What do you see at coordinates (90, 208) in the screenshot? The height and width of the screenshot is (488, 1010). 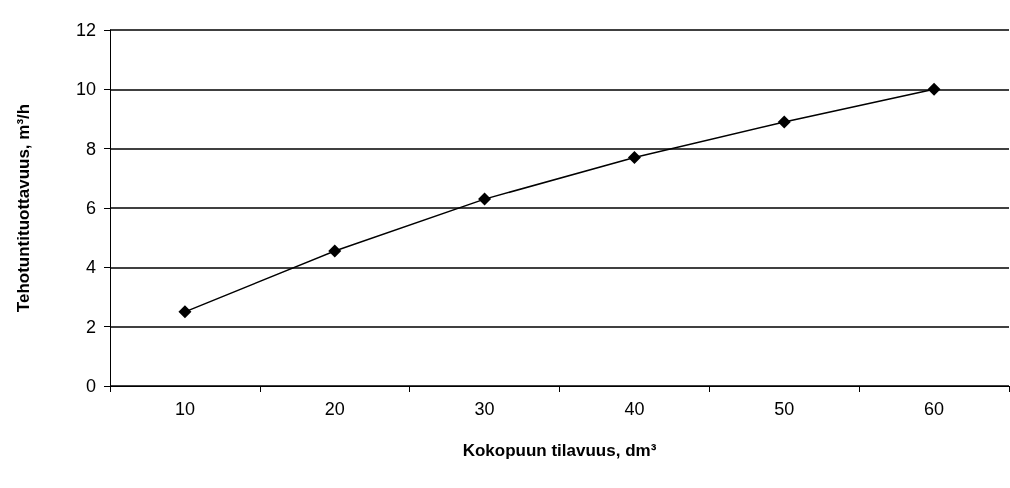 I see `y-tick-label: 6` at bounding box center [90, 208].